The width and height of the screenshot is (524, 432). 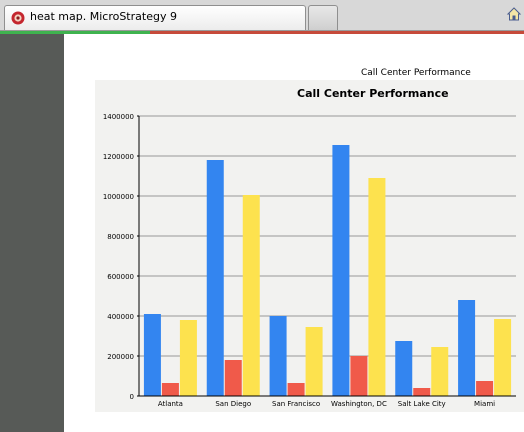 What do you see at coordinates (118, 157) in the screenshot?
I see `y-tick-label: 1200000` at bounding box center [118, 157].